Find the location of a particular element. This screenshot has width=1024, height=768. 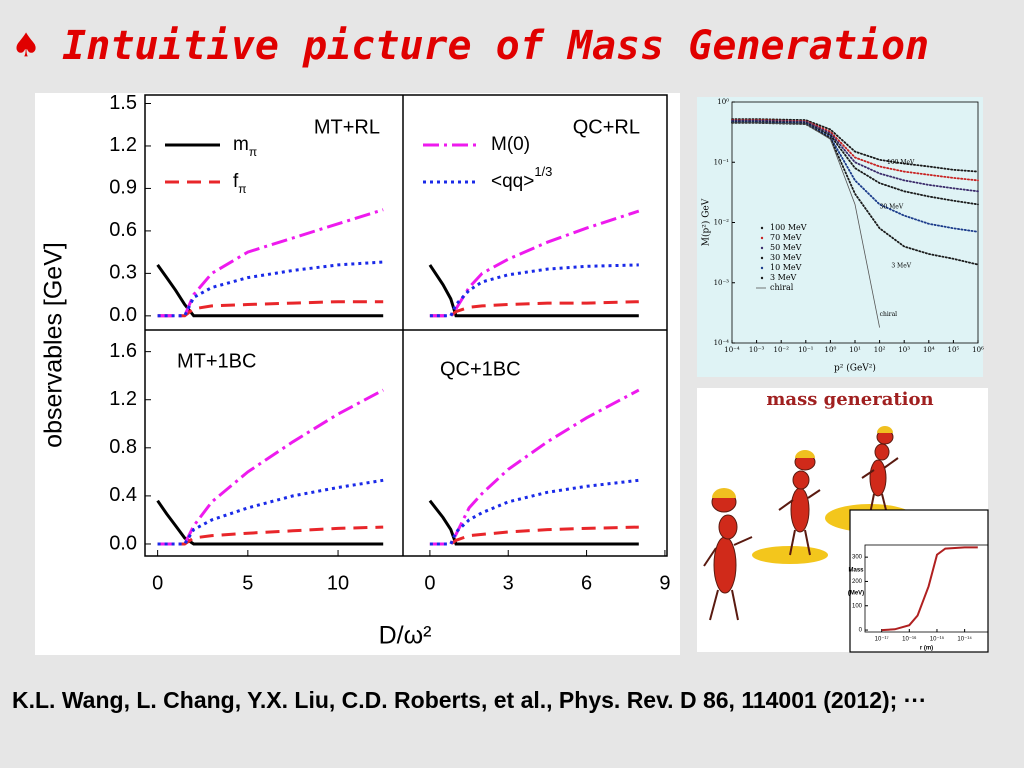

legend-label: chiral is located at coordinates (782, 287).